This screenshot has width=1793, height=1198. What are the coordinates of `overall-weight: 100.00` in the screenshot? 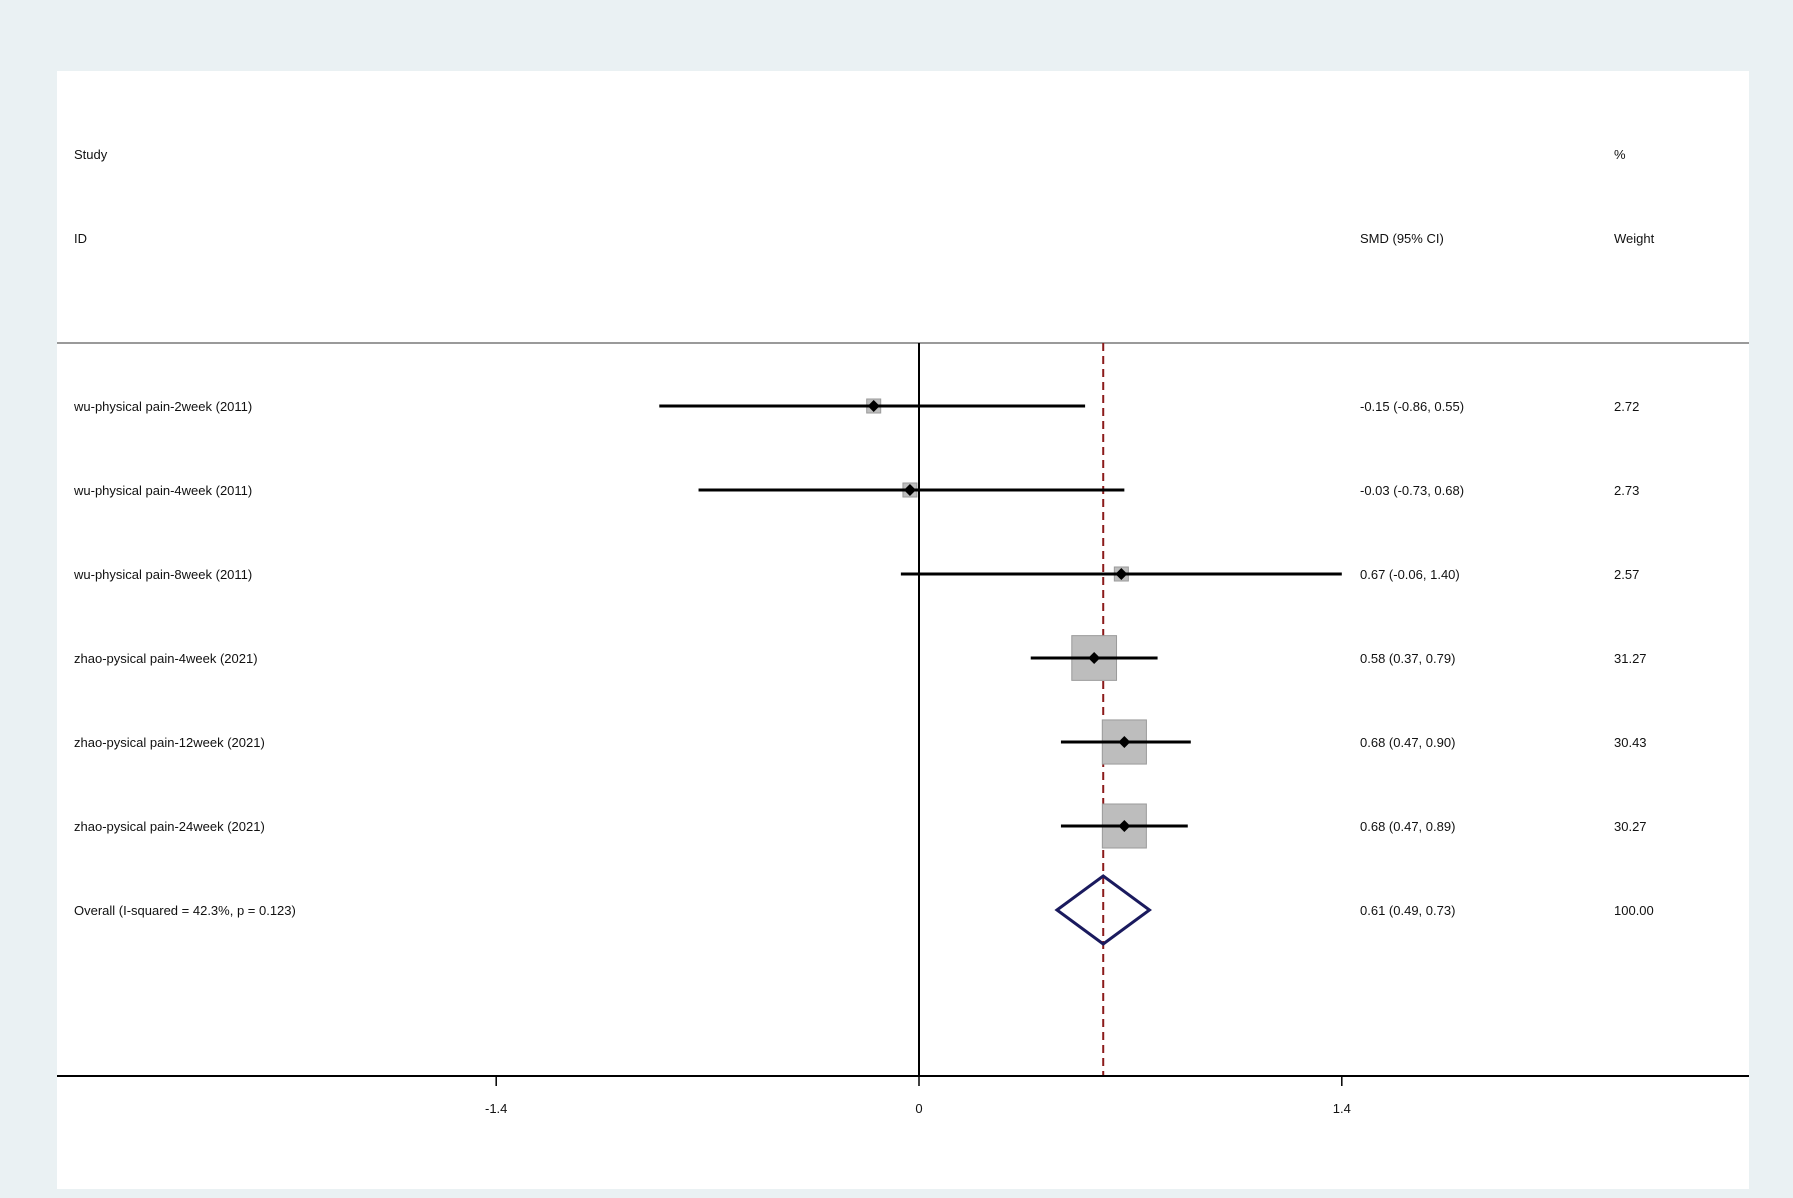 It's located at (1634, 910).